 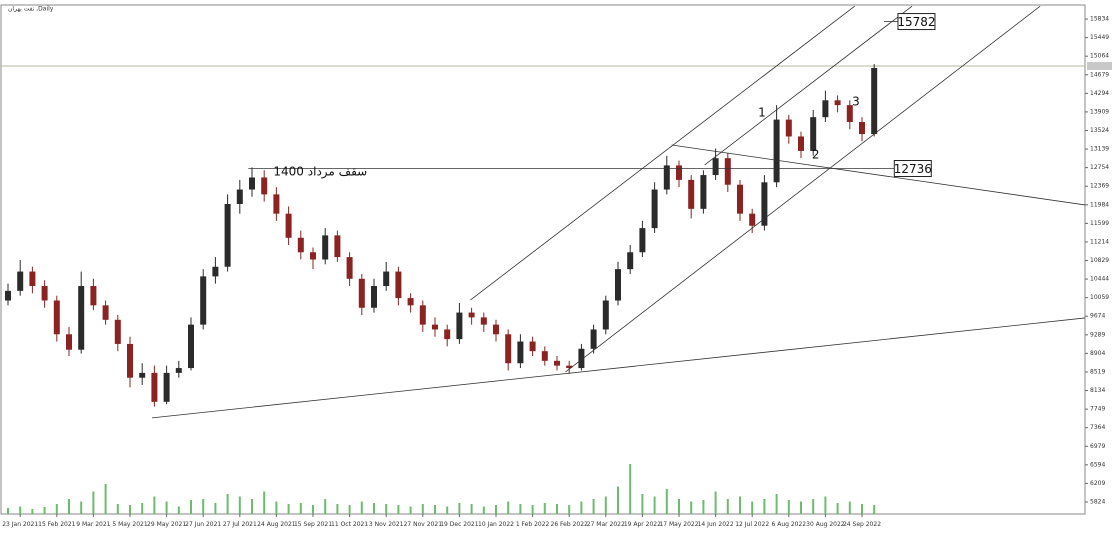 I want to click on y-tick-label: 7364, so click(x=1097, y=427).